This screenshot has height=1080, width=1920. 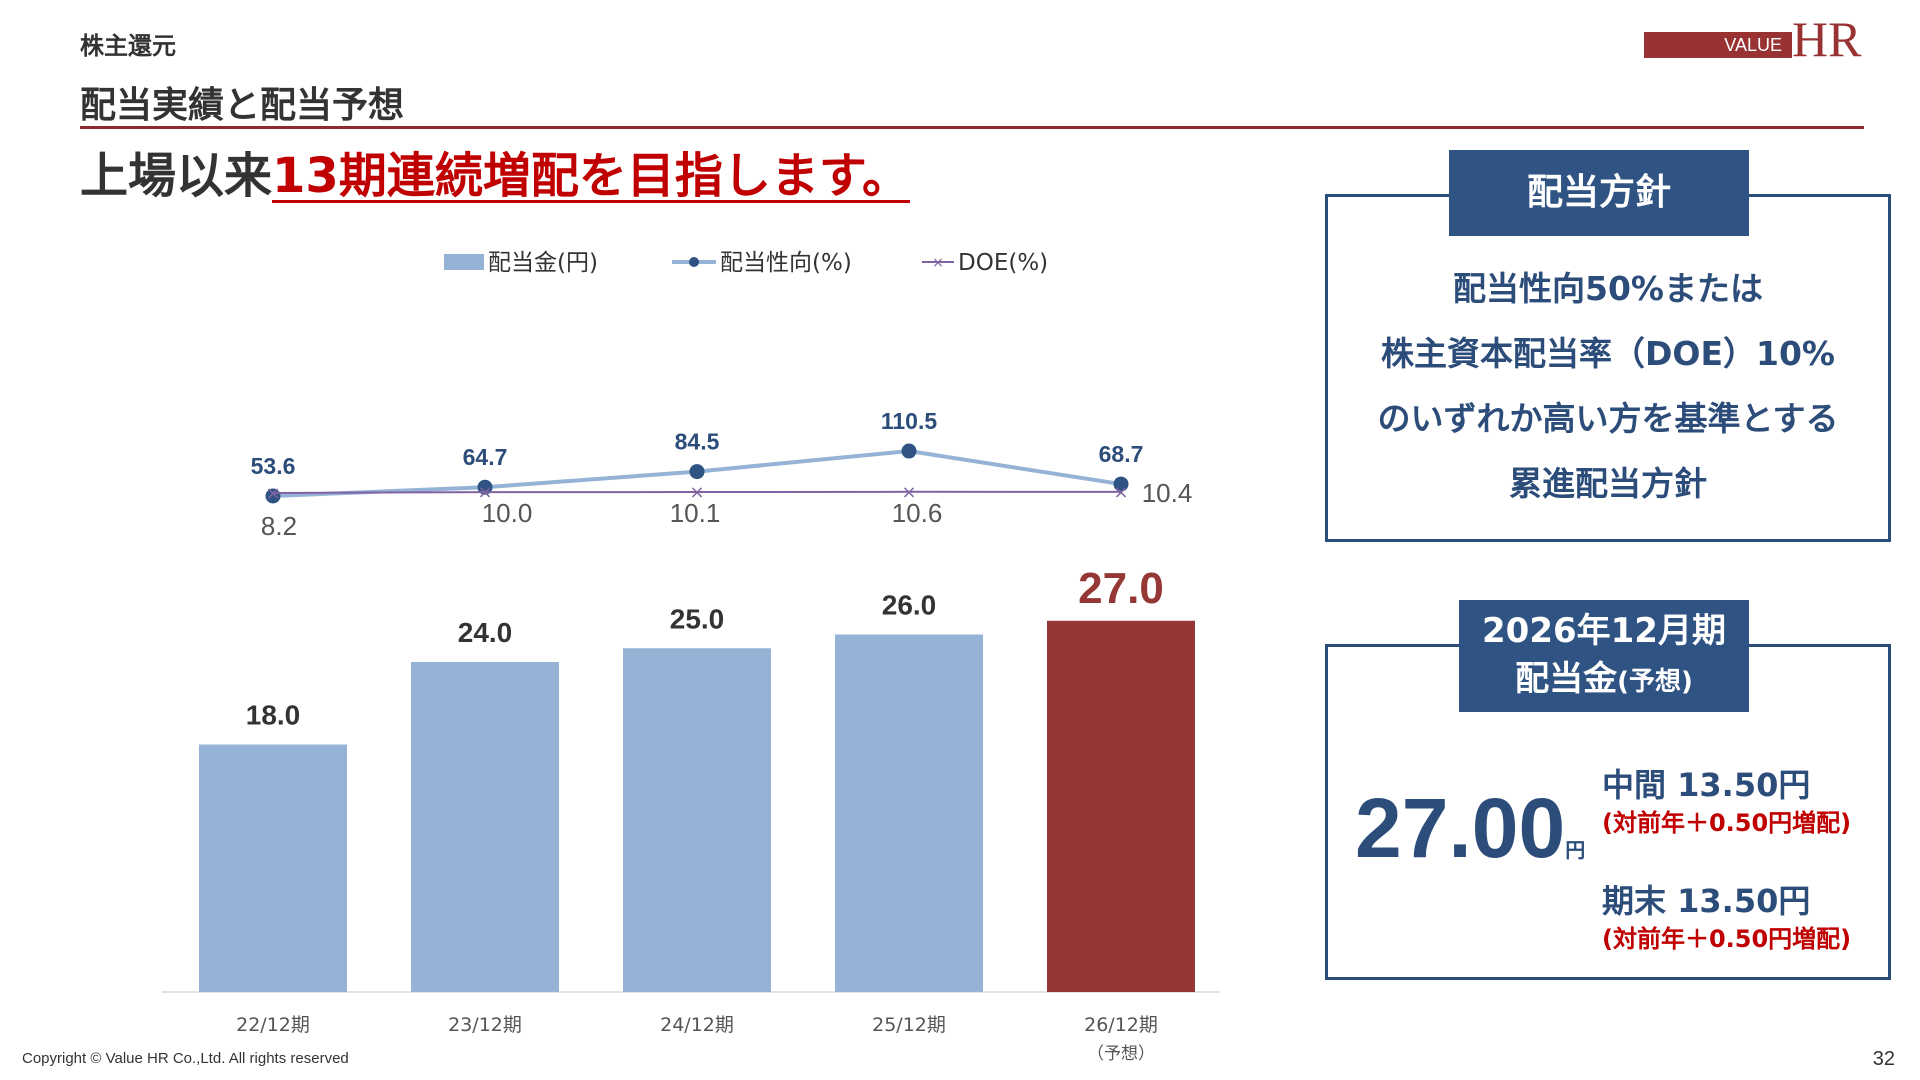 I want to click on headline-highlight: 13期連続増配を目指します。, so click(x=591, y=176).